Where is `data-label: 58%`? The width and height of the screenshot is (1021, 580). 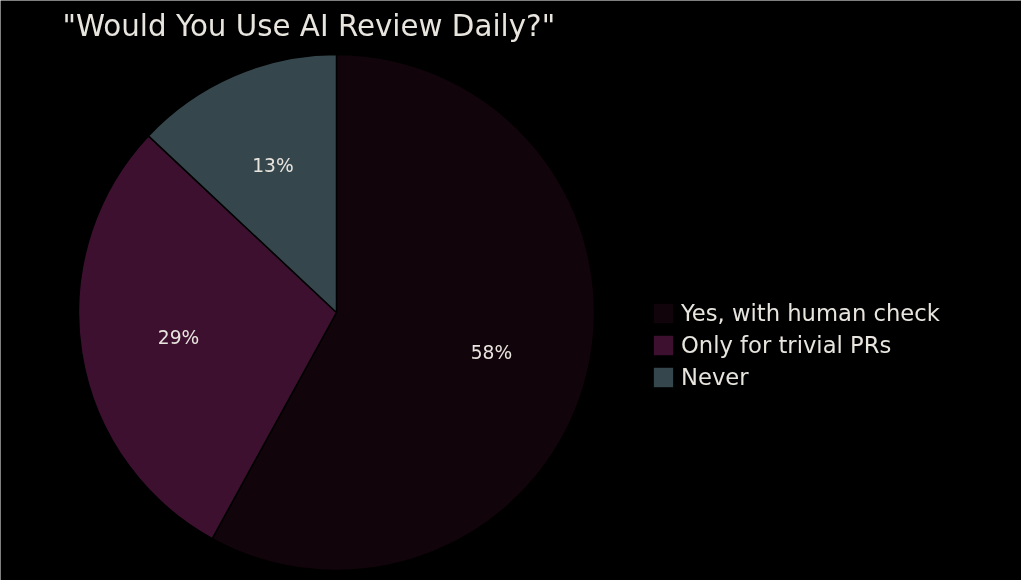
data-label: 58% is located at coordinates (491, 352).